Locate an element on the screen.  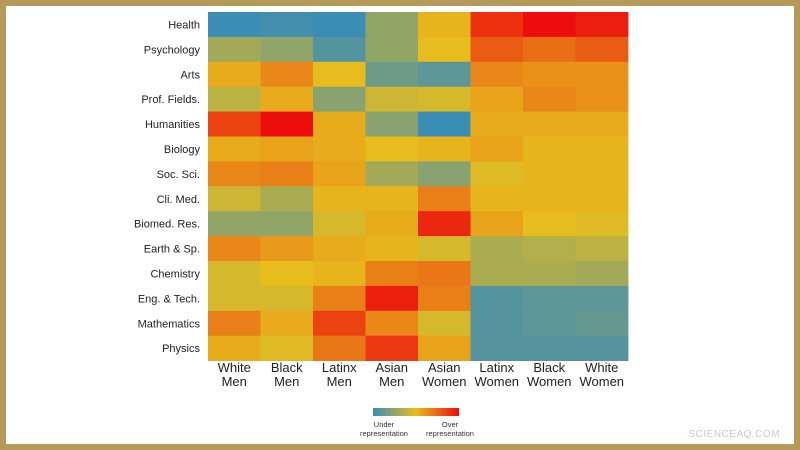
row-label: Psychology is located at coordinates (172, 50).